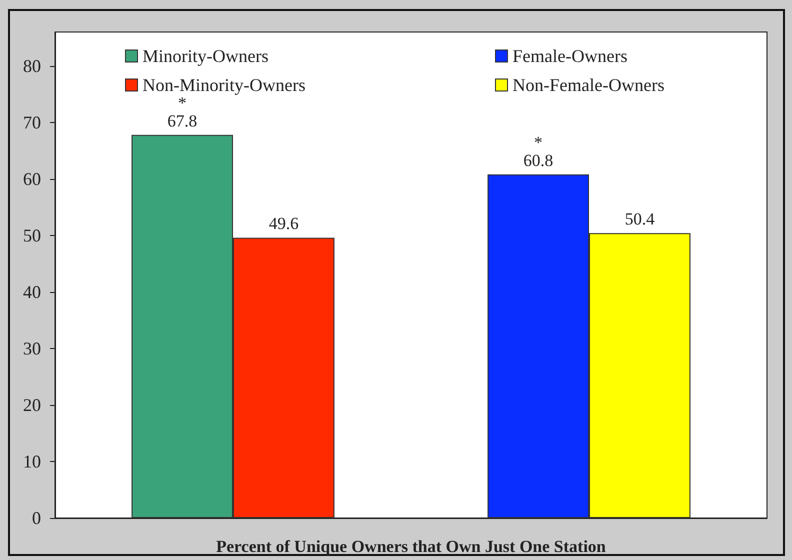  What do you see at coordinates (283, 224) in the screenshot?
I see `data-label: 49.6` at bounding box center [283, 224].